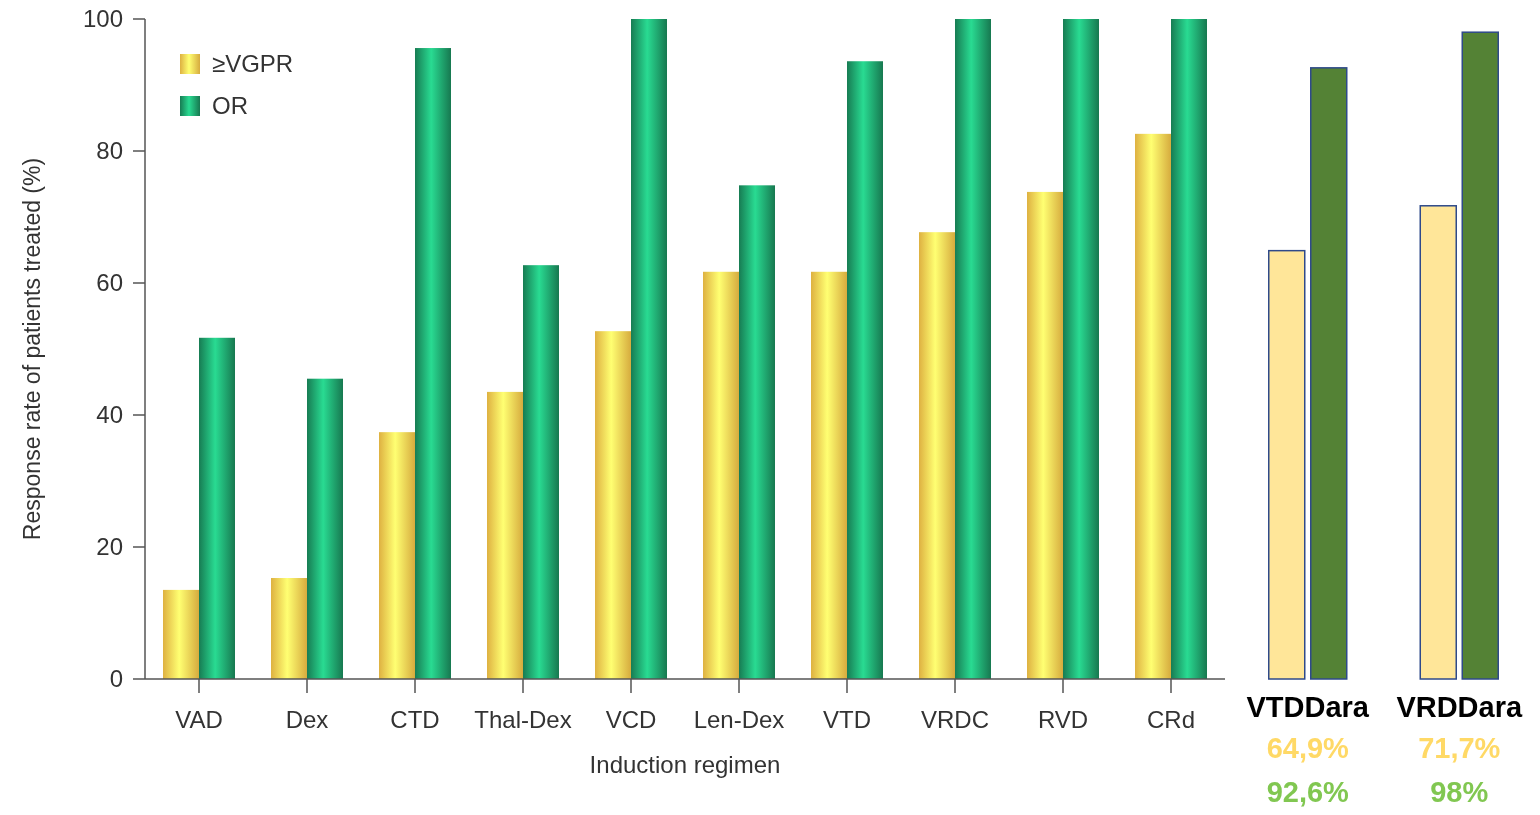 The height and width of the screenshot is (815, 1540). I want to click on y-tick-label: 80, so click(109, 151).